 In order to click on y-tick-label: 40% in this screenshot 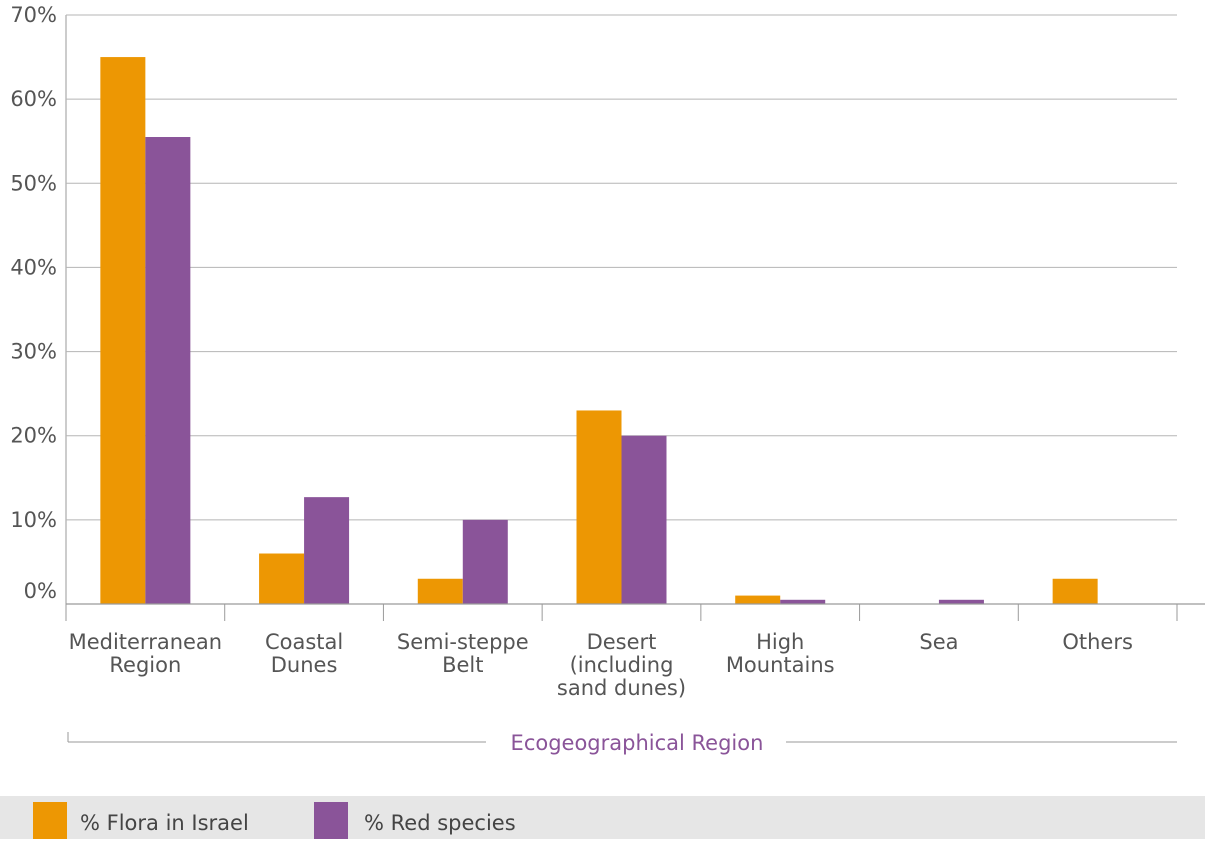, I will do `click(33, 267)`.